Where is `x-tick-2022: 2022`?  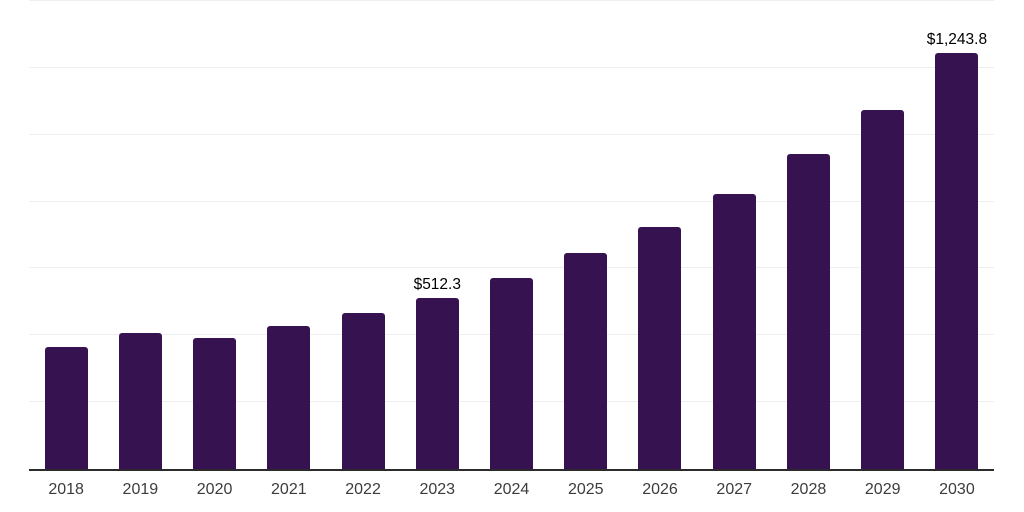
x-tick-2022: 2022 is located at coordinates (363, 489).